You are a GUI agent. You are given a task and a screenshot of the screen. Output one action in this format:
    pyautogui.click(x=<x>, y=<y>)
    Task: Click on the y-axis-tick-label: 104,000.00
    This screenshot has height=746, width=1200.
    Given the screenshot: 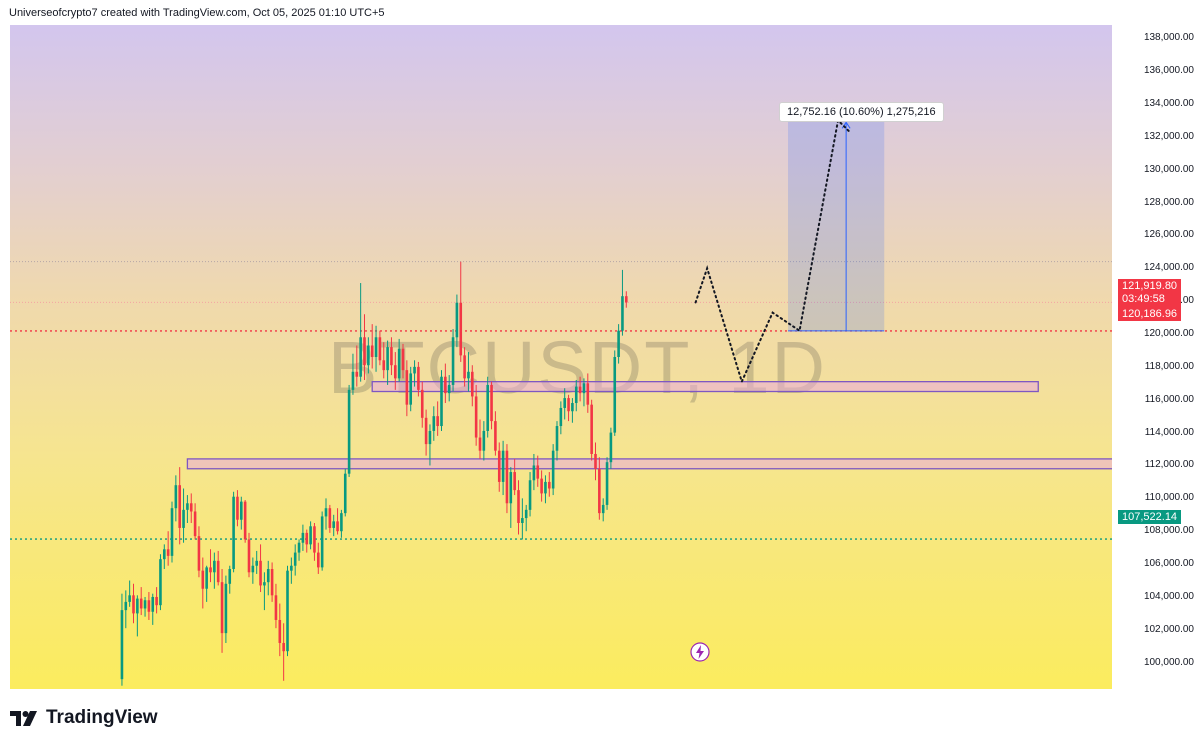 What is the action you would take?
    pyautogui.click(x=1168, y=596)
    